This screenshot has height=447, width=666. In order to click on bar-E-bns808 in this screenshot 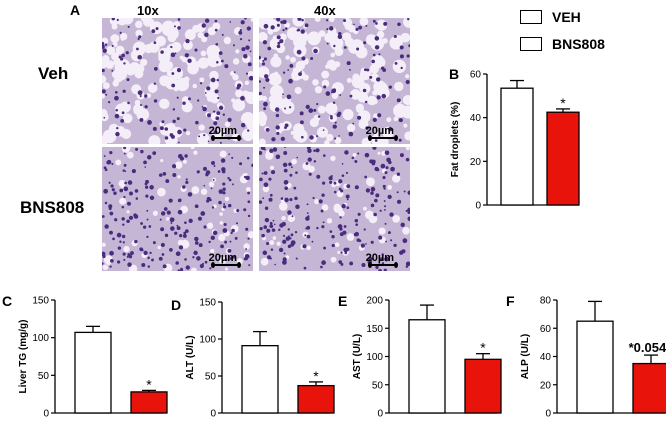, I will do `click(483, 386)`.